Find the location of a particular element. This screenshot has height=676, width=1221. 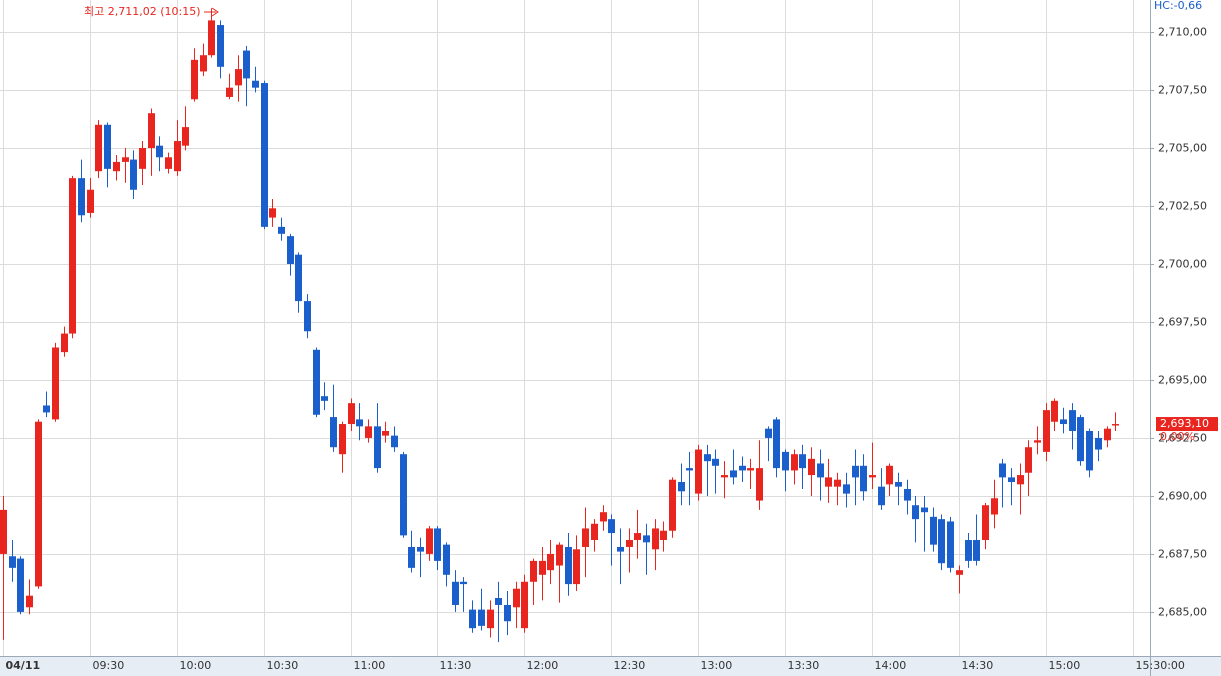

y-tick-label: 2,685,00 is located at coordinates (1182, 612).